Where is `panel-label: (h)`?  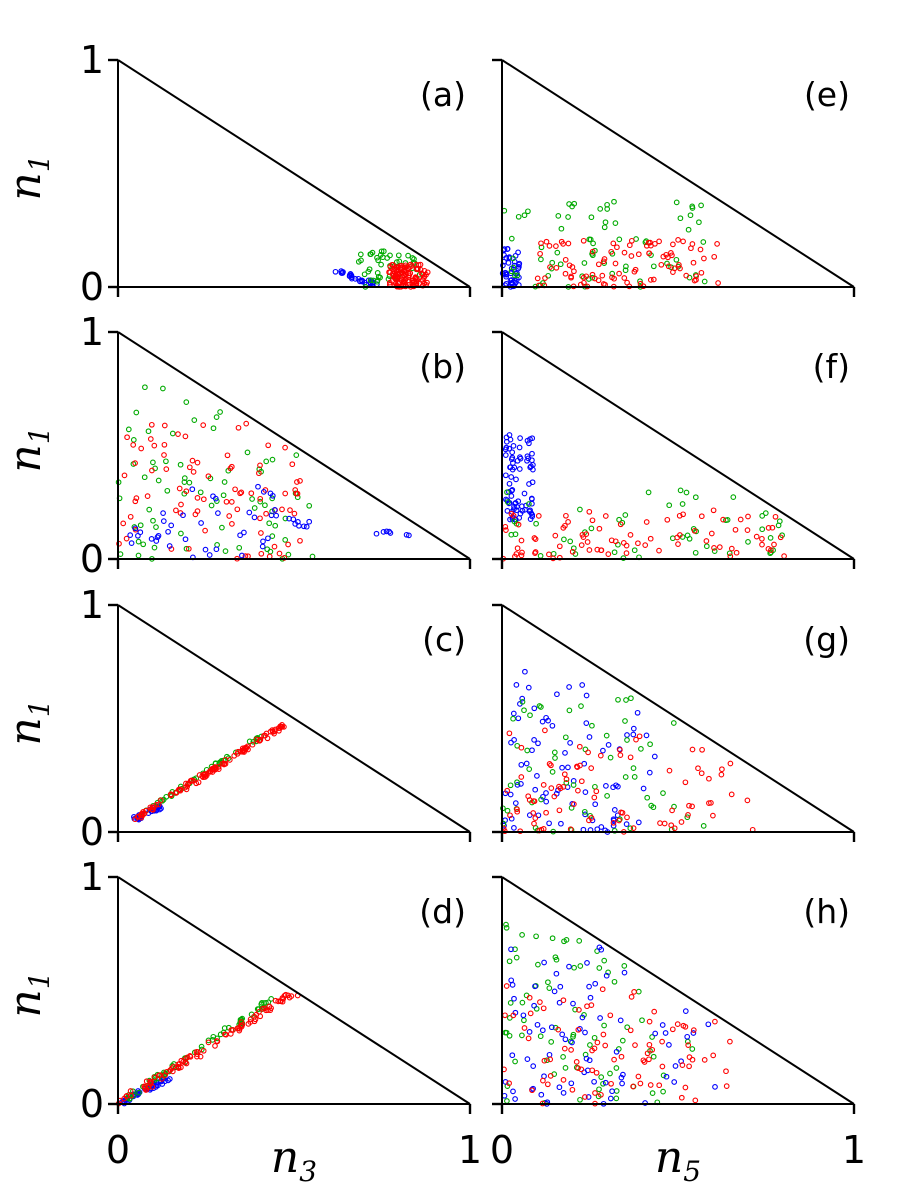 panel-label: (h) is located at coordinates (826, 911).